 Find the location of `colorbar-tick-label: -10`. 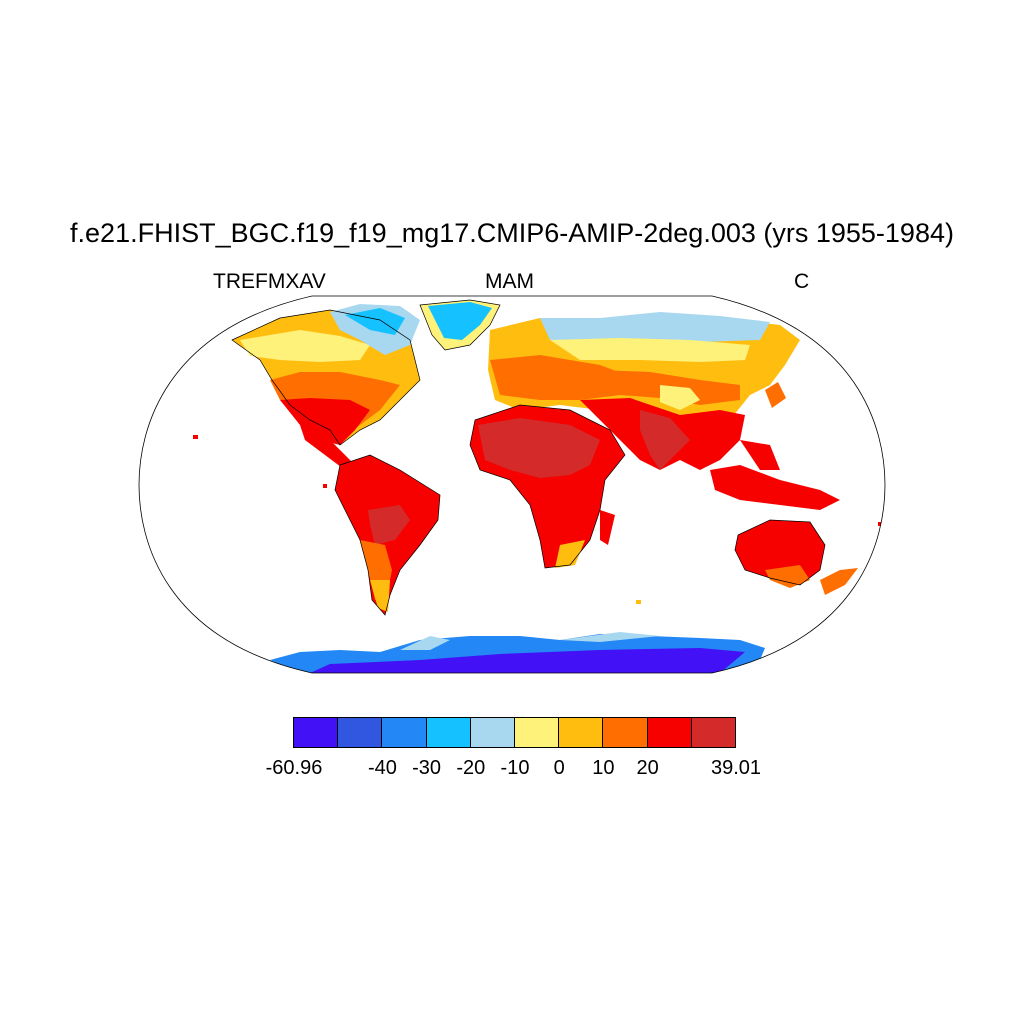

colorbar-tick-label: -10 is located at coordinates (515, 768).